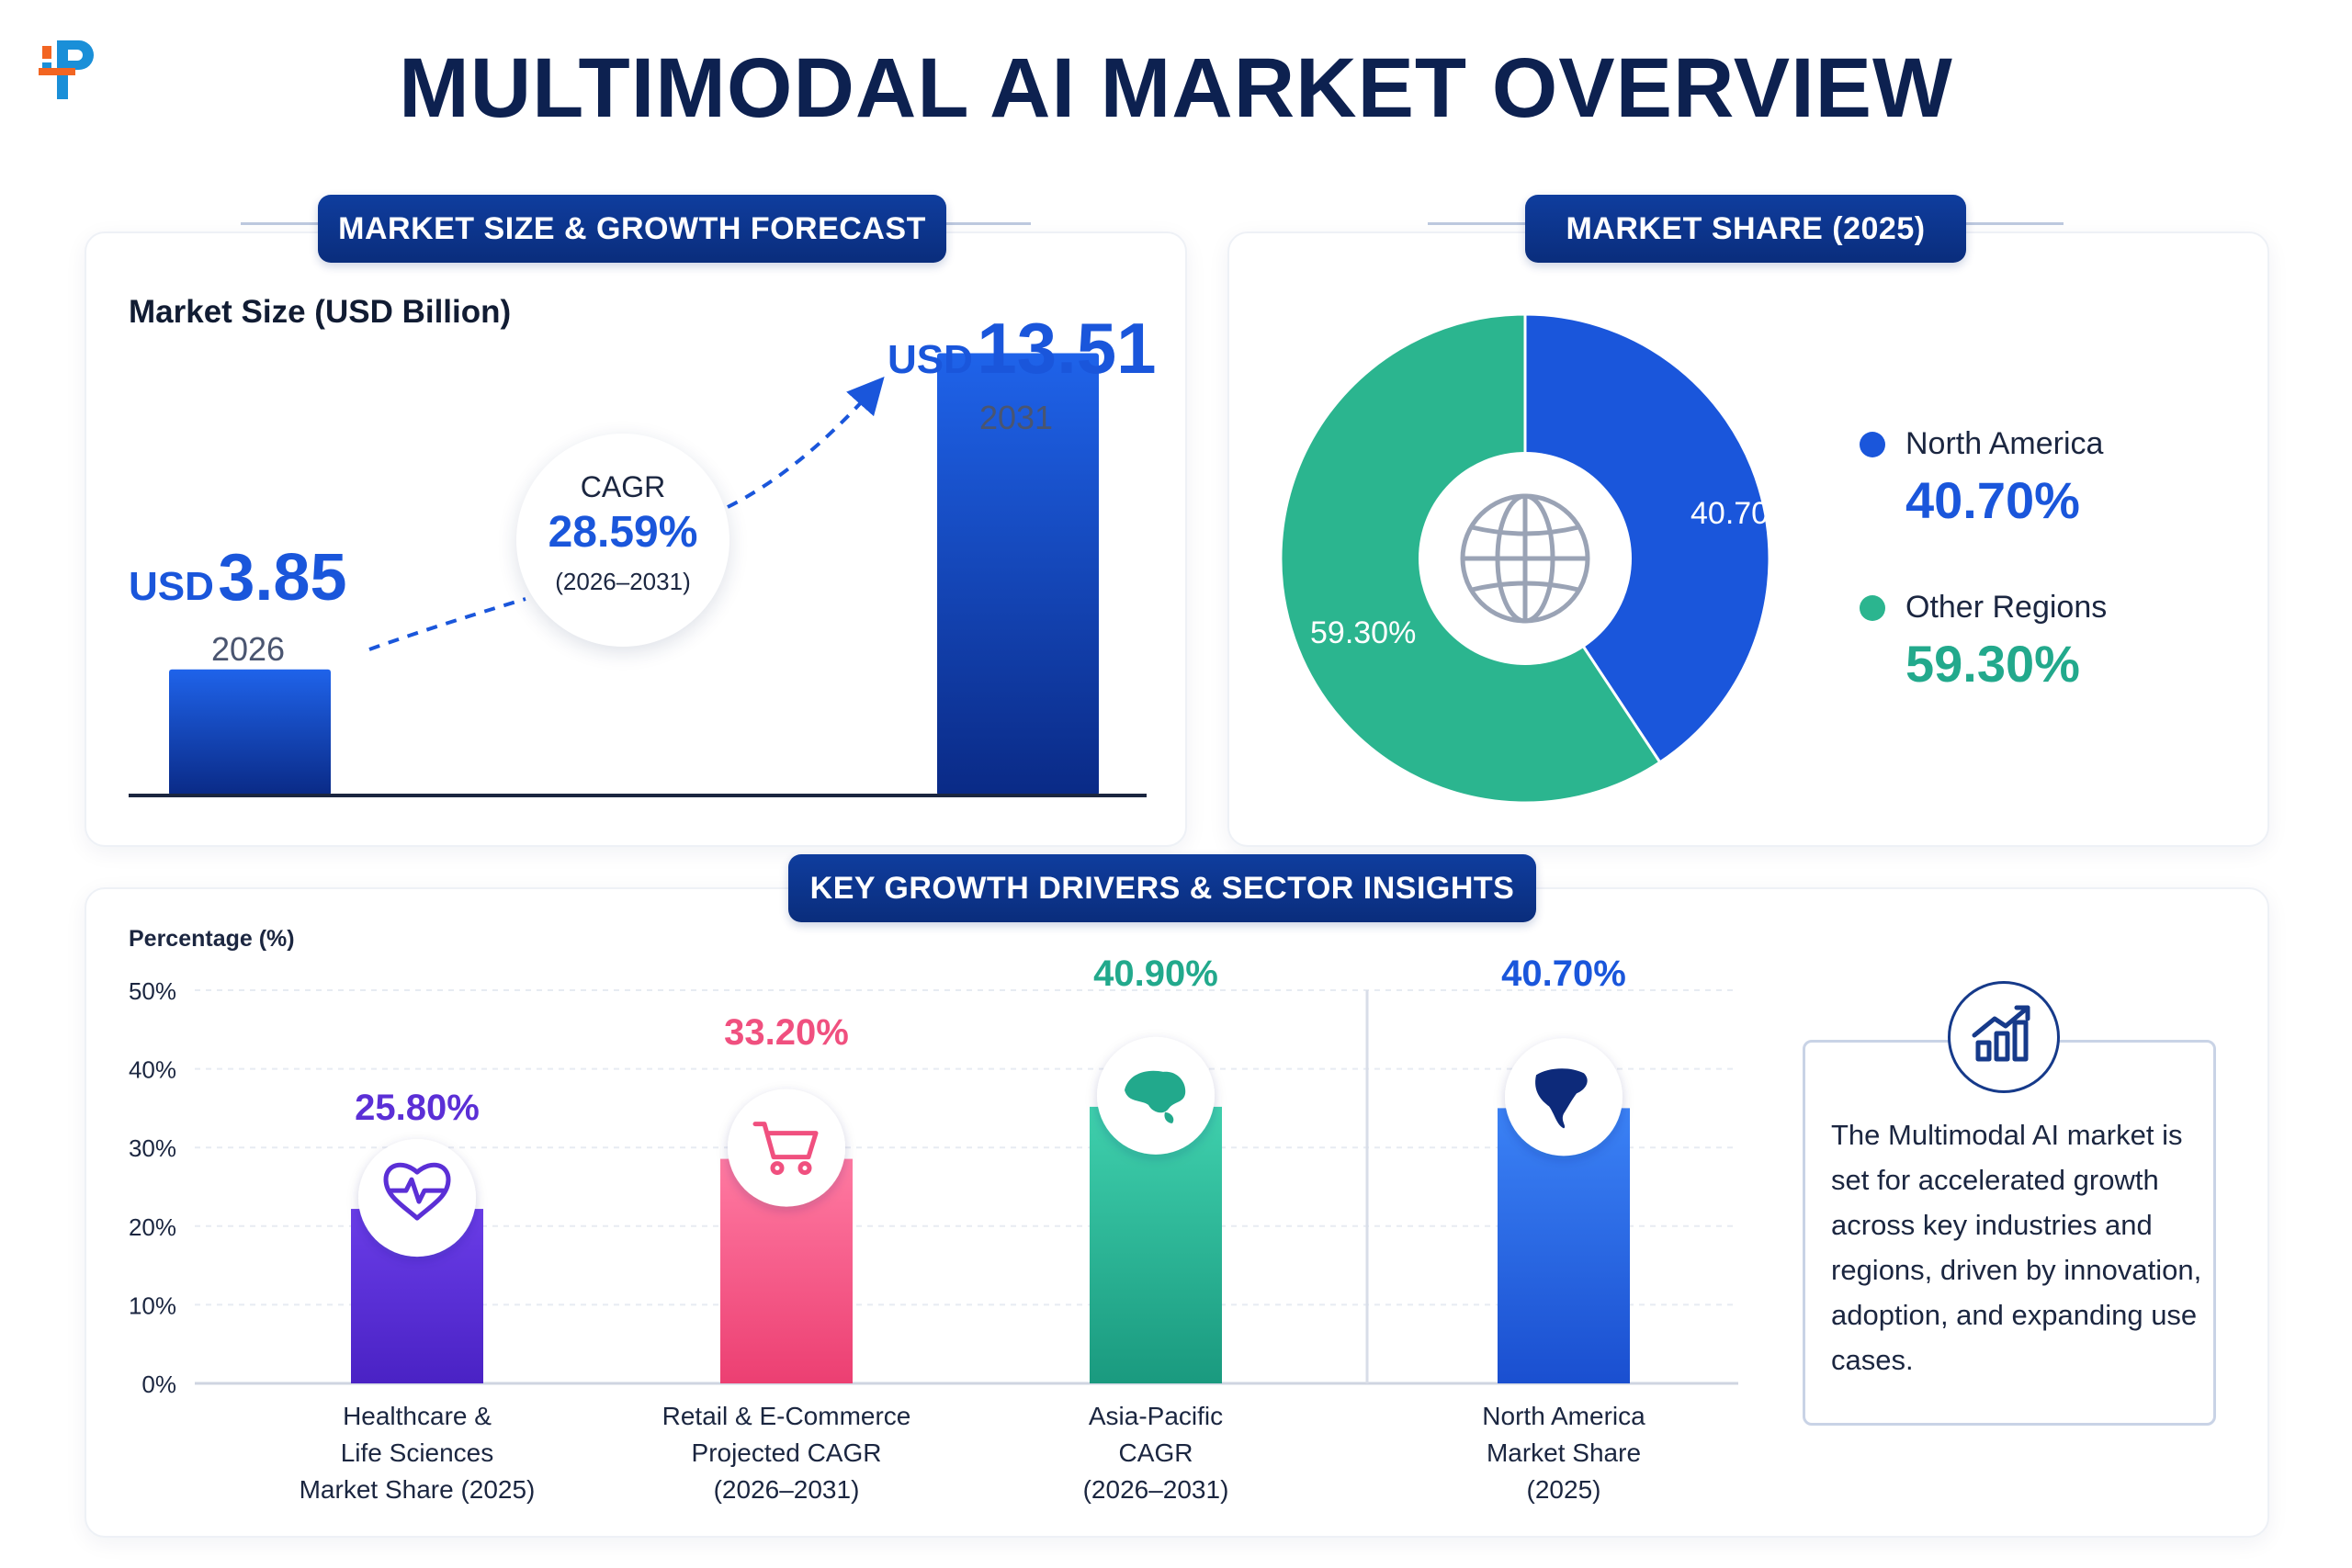 This screenshot has height=1568, width=2352. What do you see at coordinates (623, 532) in the screenshot?
I see `cagr-value: 28.59%` at bounding box center [623, 532].